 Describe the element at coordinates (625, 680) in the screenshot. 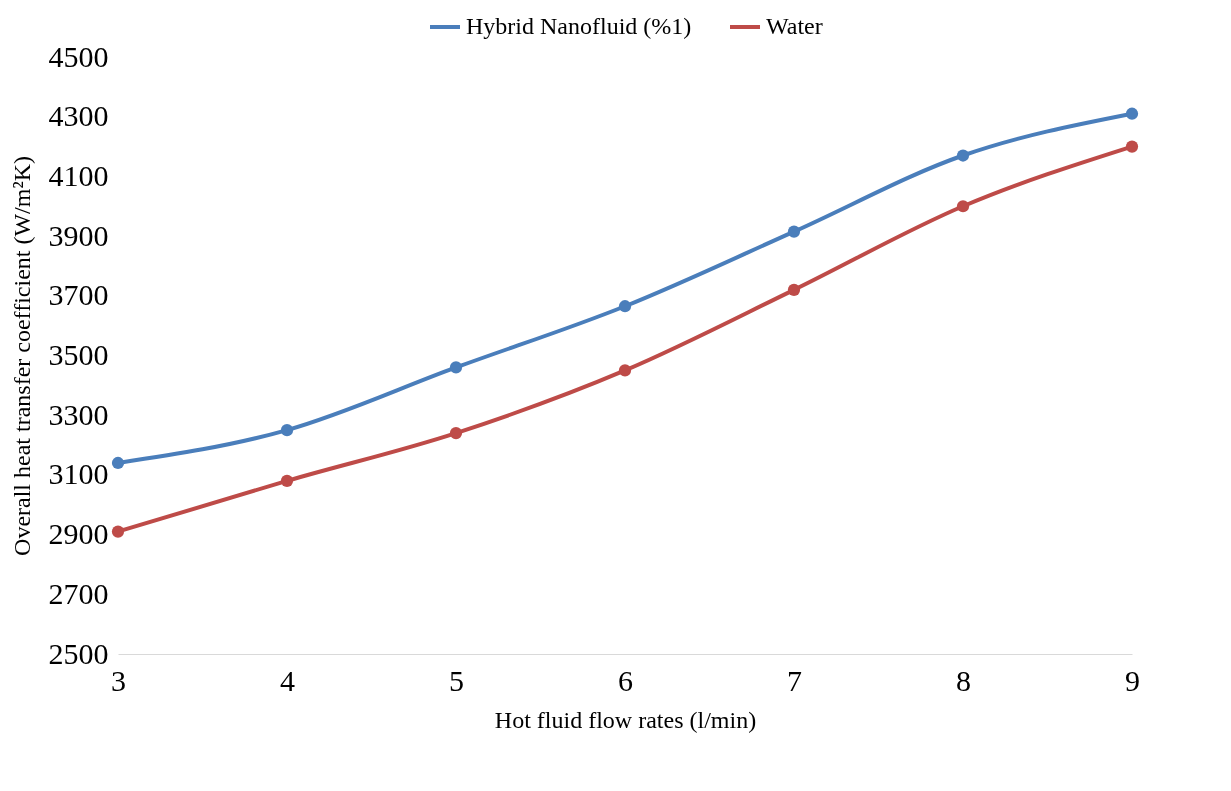

I see `x-tick-label: 6` at that location.